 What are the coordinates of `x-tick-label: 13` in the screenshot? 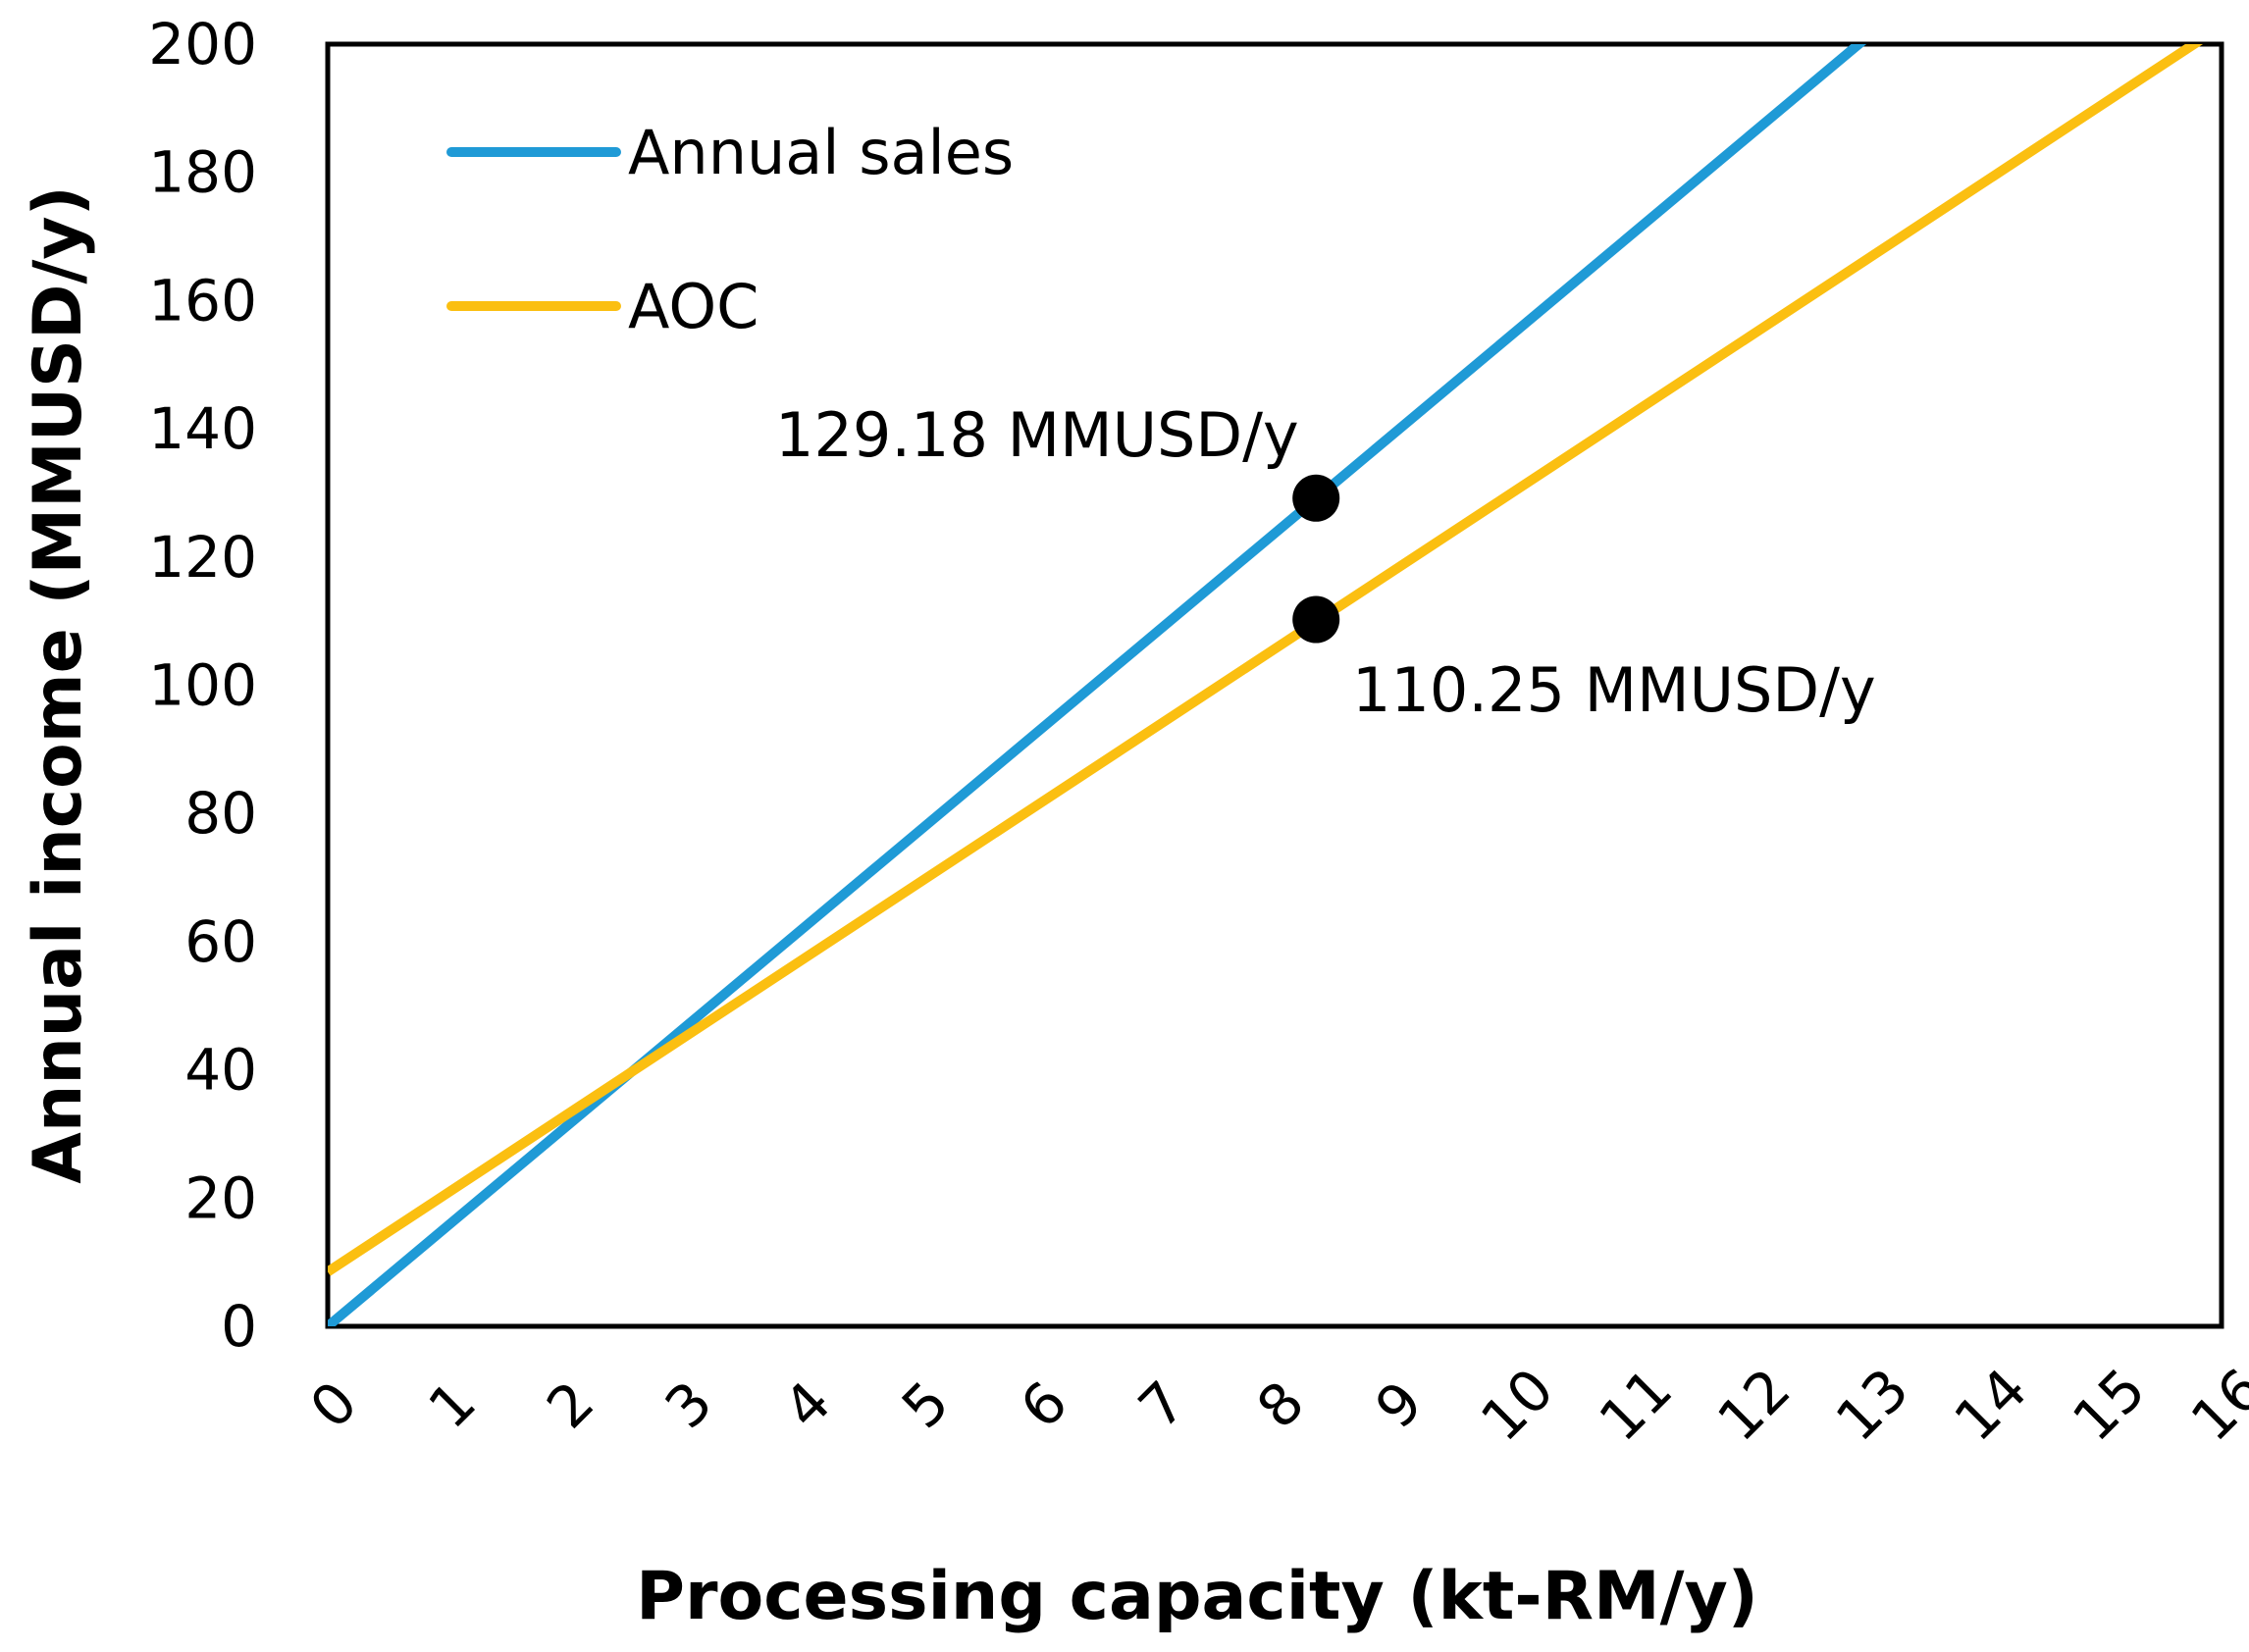 It's located at (1872, 1405).